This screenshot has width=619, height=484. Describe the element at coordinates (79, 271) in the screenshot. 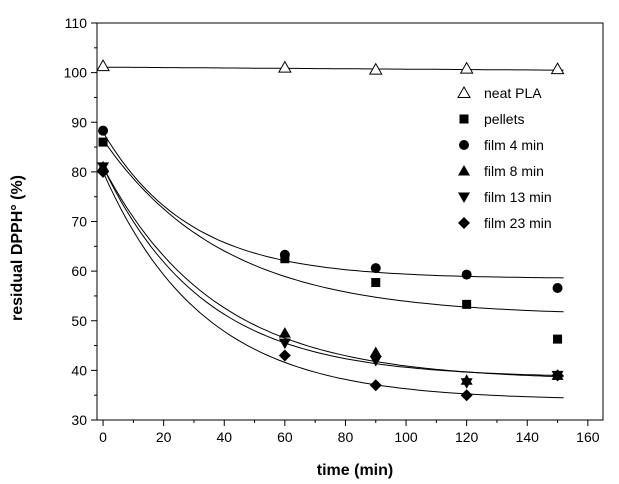

I see `y-tick-label: 60` at that location.